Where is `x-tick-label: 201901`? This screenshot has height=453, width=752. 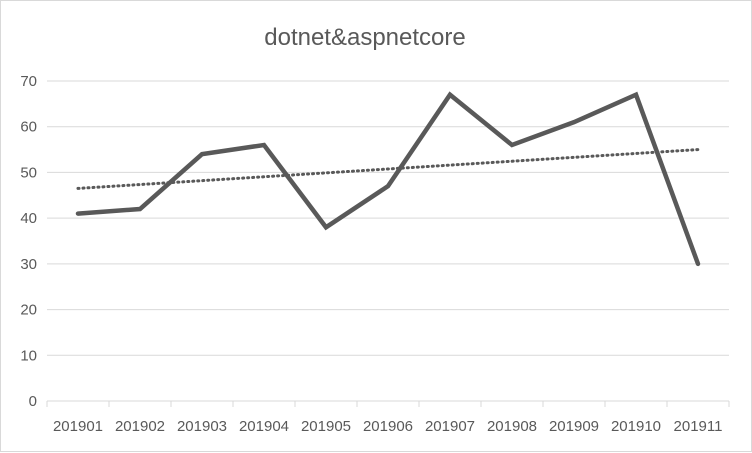
x-tick-label: 201901 is located at coordinates (78, 426).